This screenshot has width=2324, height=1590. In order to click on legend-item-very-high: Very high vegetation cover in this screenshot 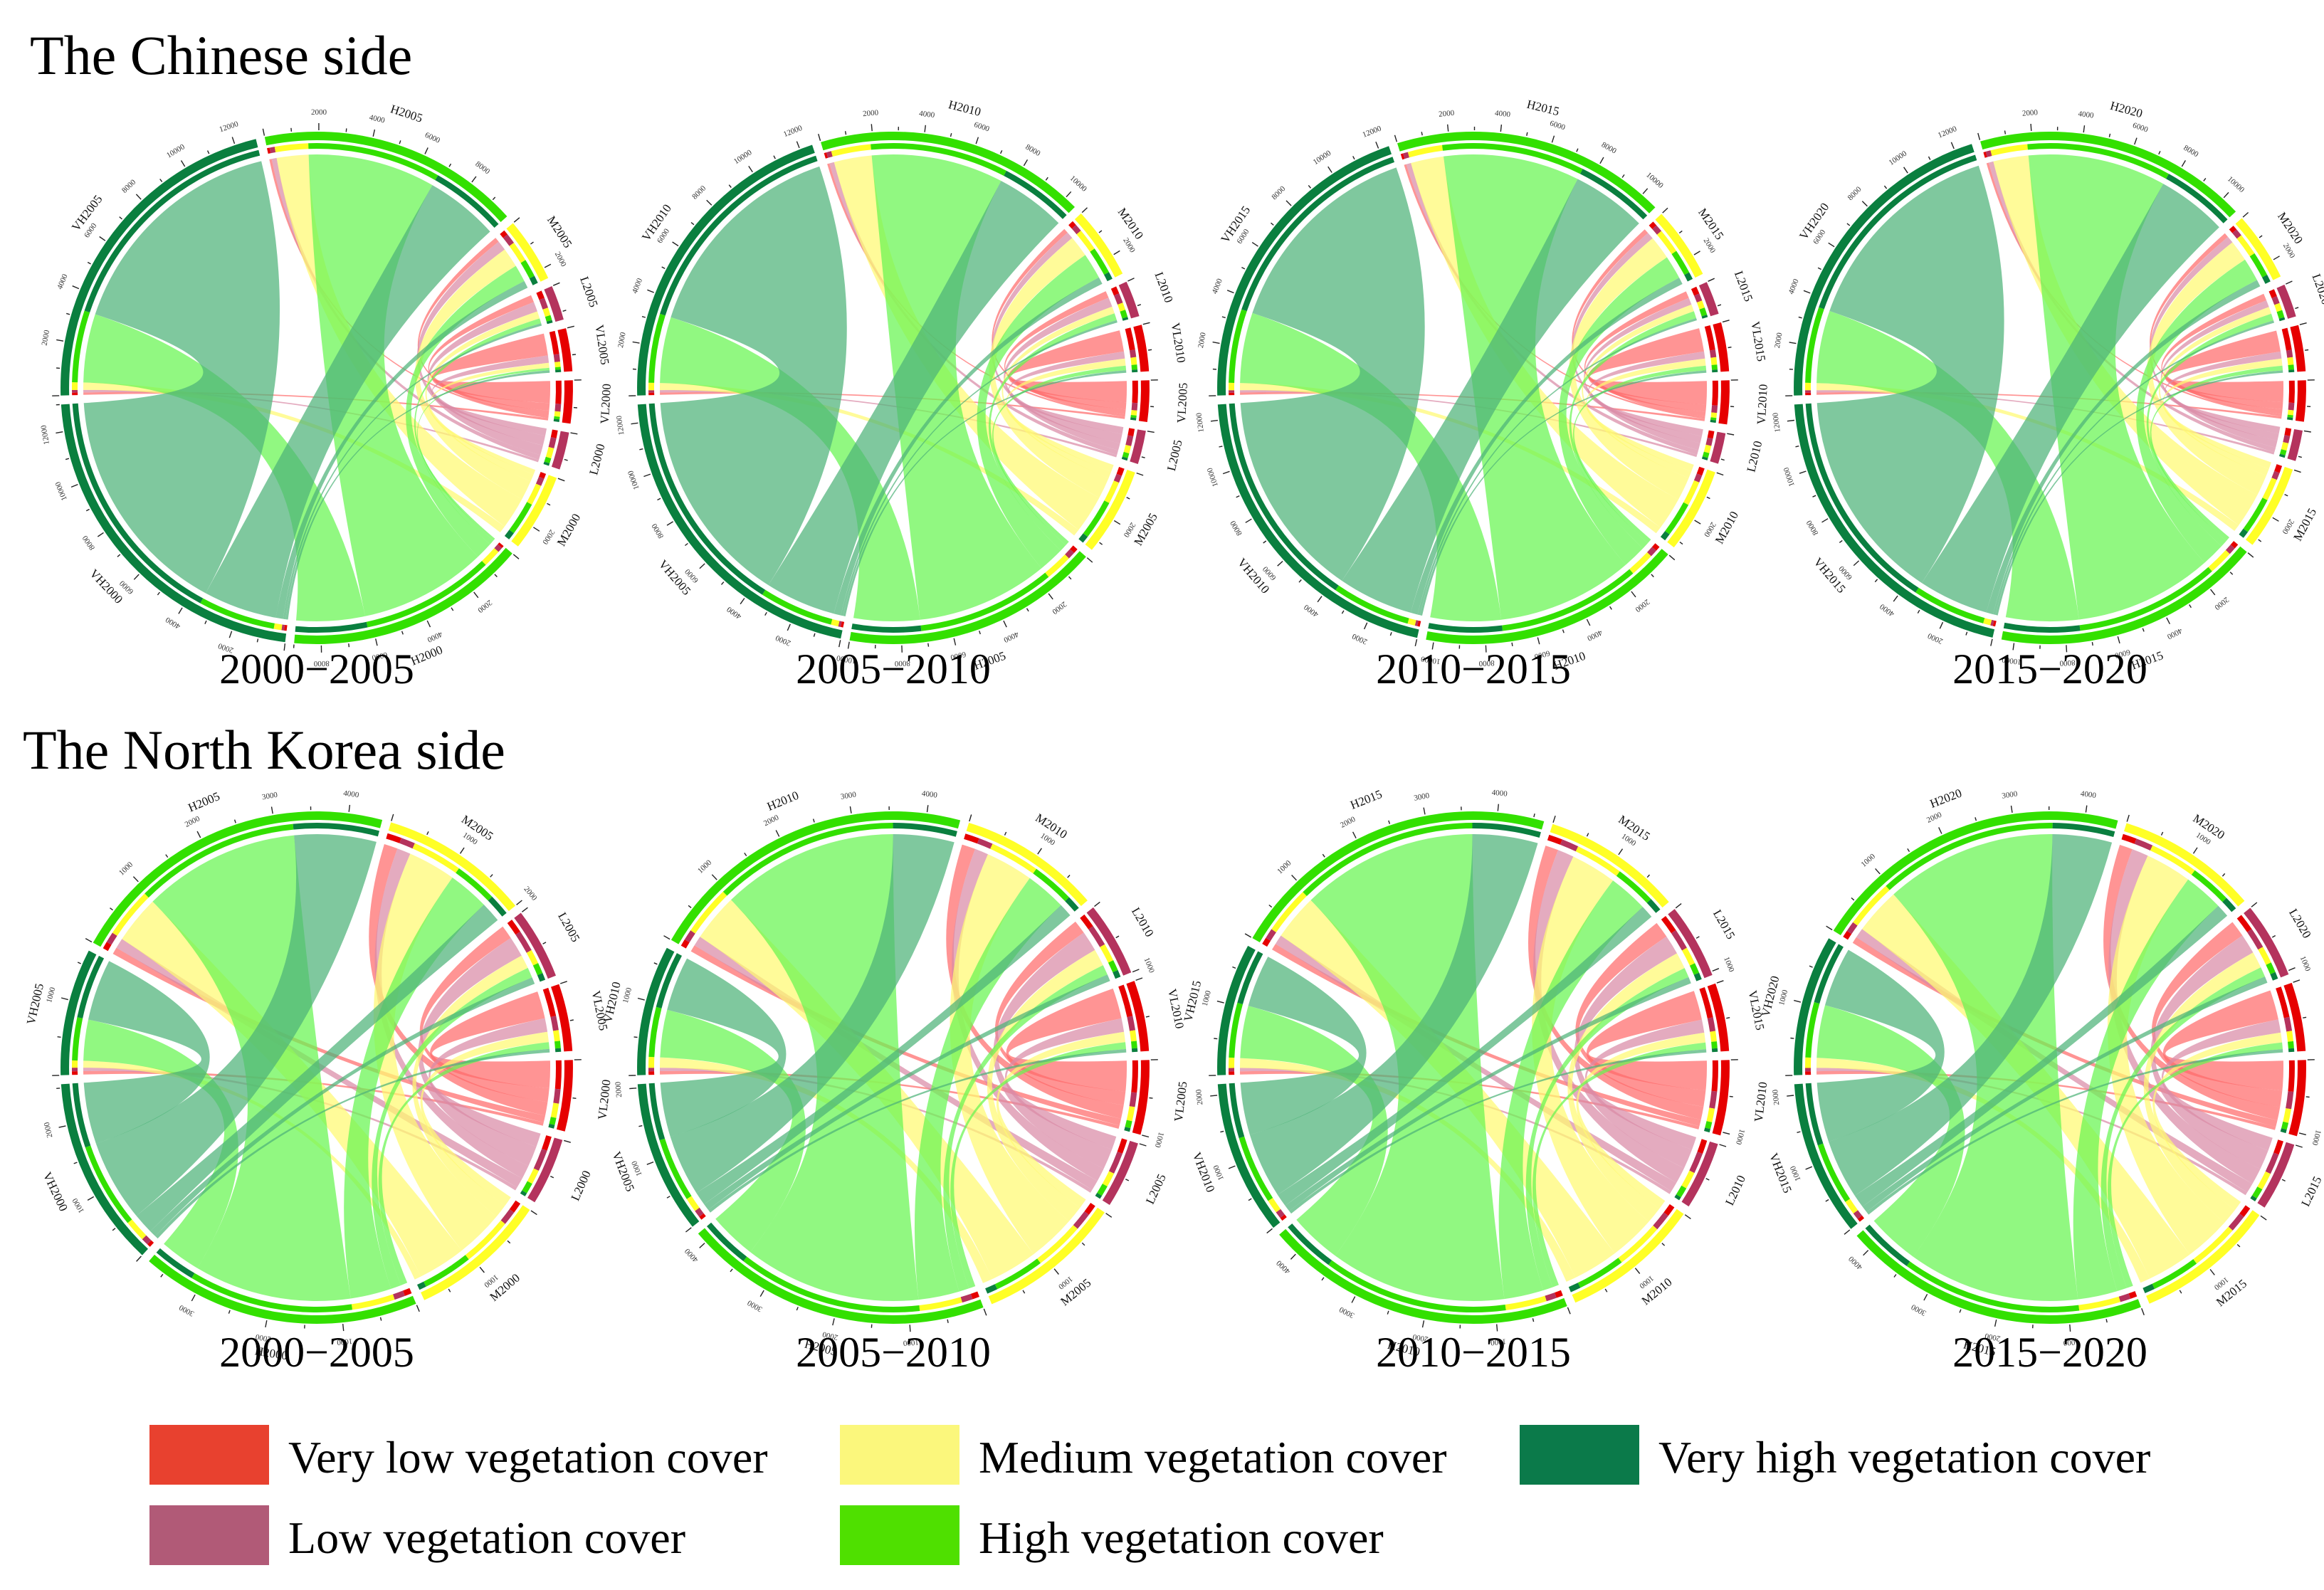, I will do `click(1835, 1455)`.